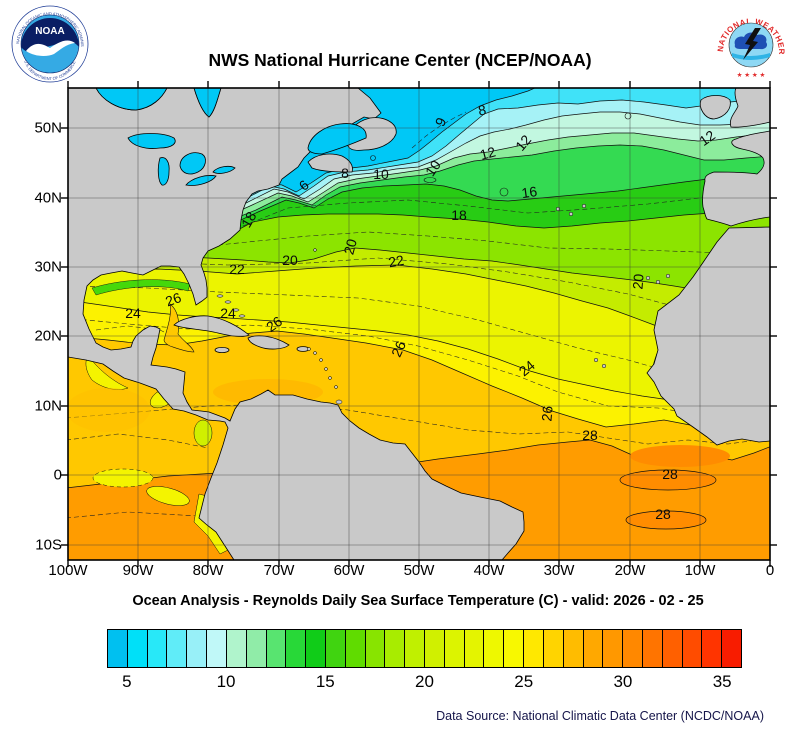 This screenshot has height=737, width=800. Describe the element at coordinates (524, 681) in the screenshot. I see `colorbar-tick-label: 25` at that location.